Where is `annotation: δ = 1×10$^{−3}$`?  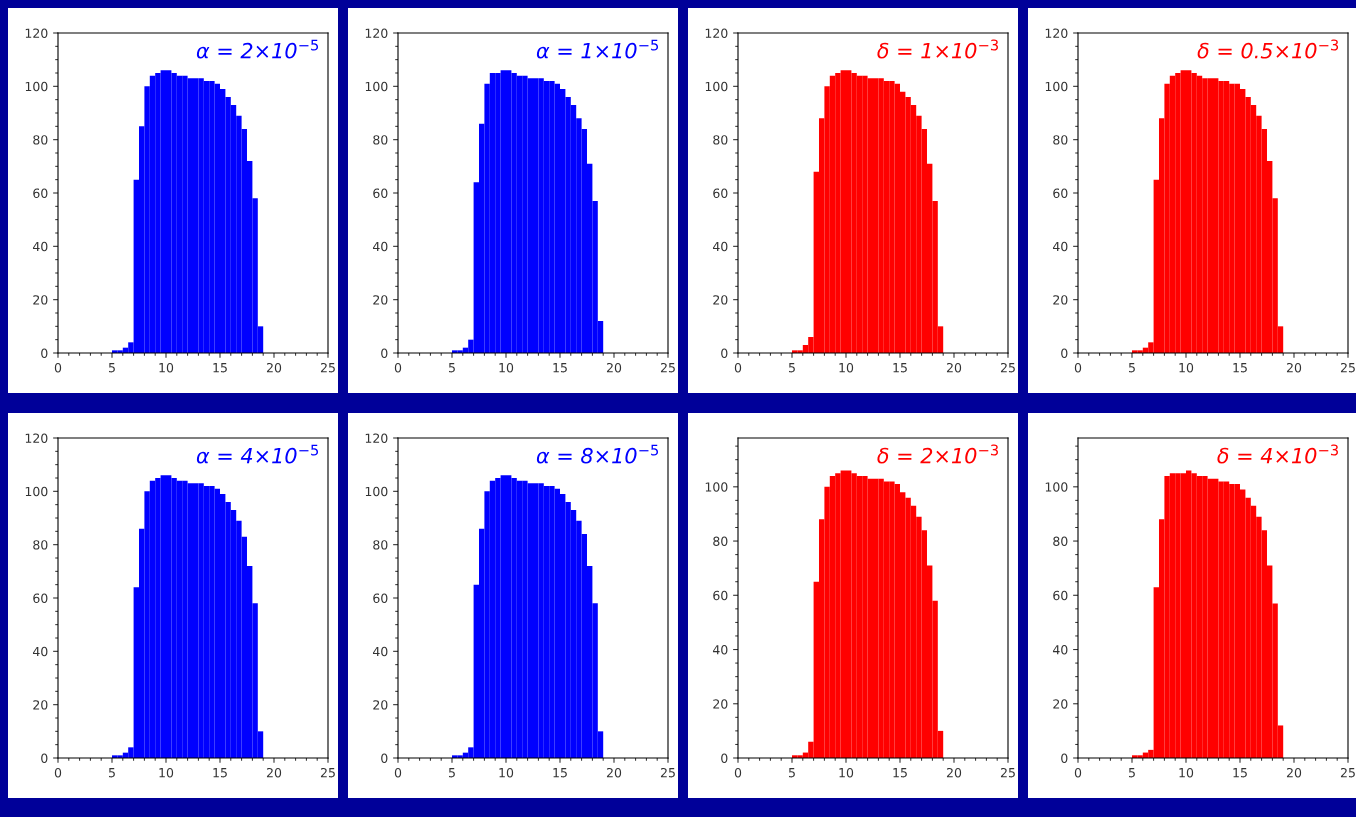
annotation: δ = 1×10$^{−3}$ is located at coordinates (937, 49).